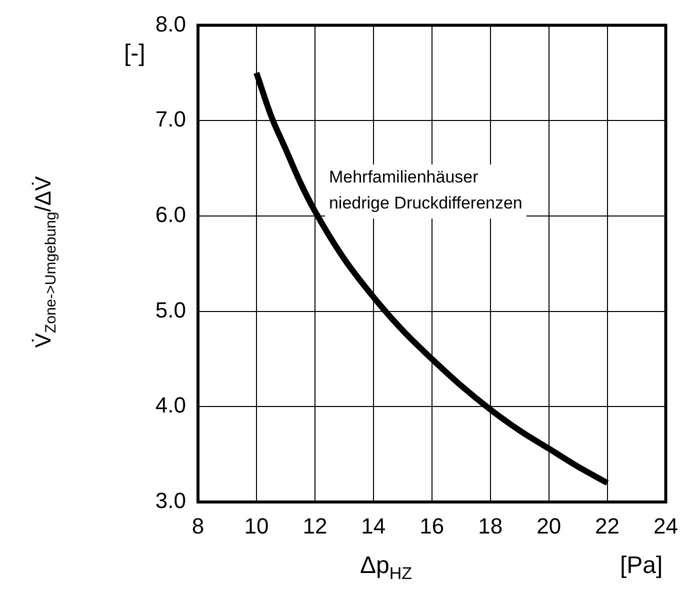 This screenshot has width=690, height=595. What do you see at coordinates (170, 405) in the screenshot?
I see `y-tick-label: 4.0` at bounding box center [170, 405].